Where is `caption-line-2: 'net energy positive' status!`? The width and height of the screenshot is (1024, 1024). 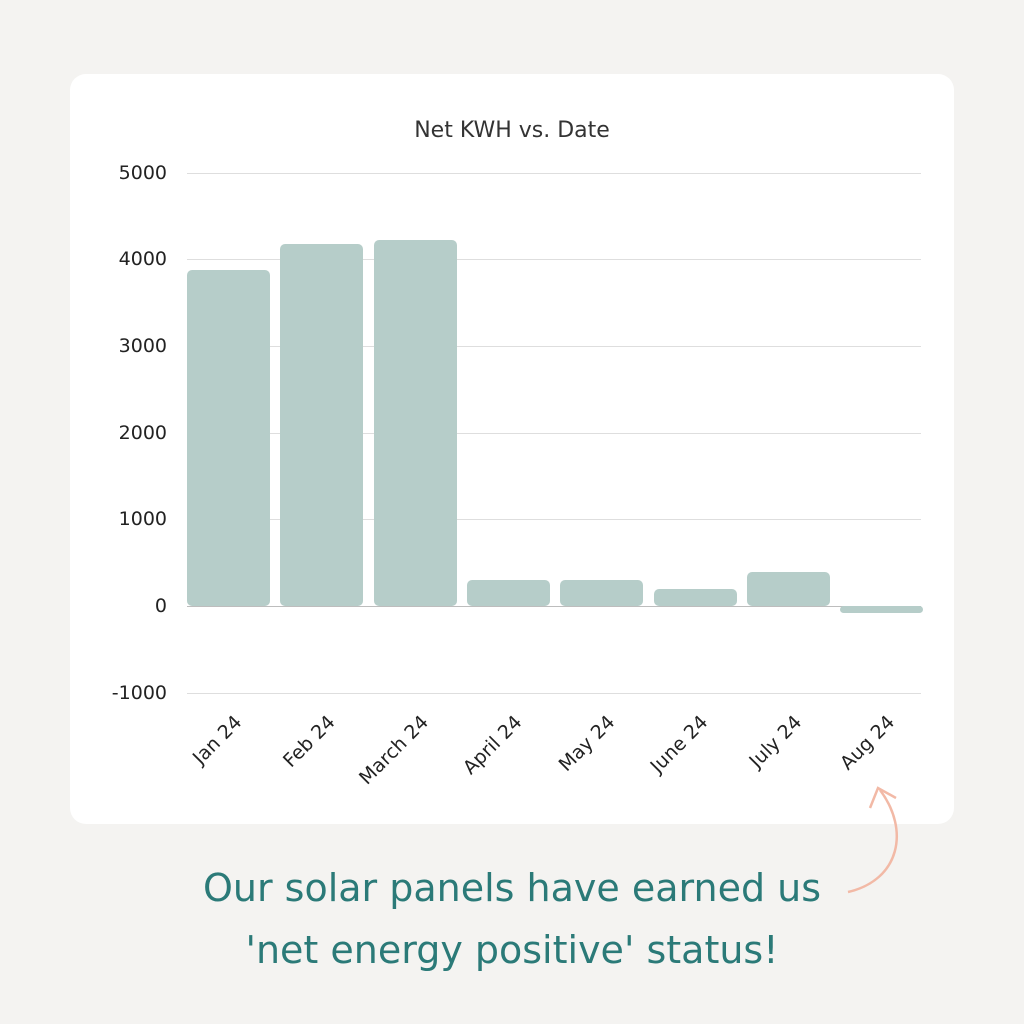 caption-line-2: 'net energy positive' status! is located at coordinates (512, 950).